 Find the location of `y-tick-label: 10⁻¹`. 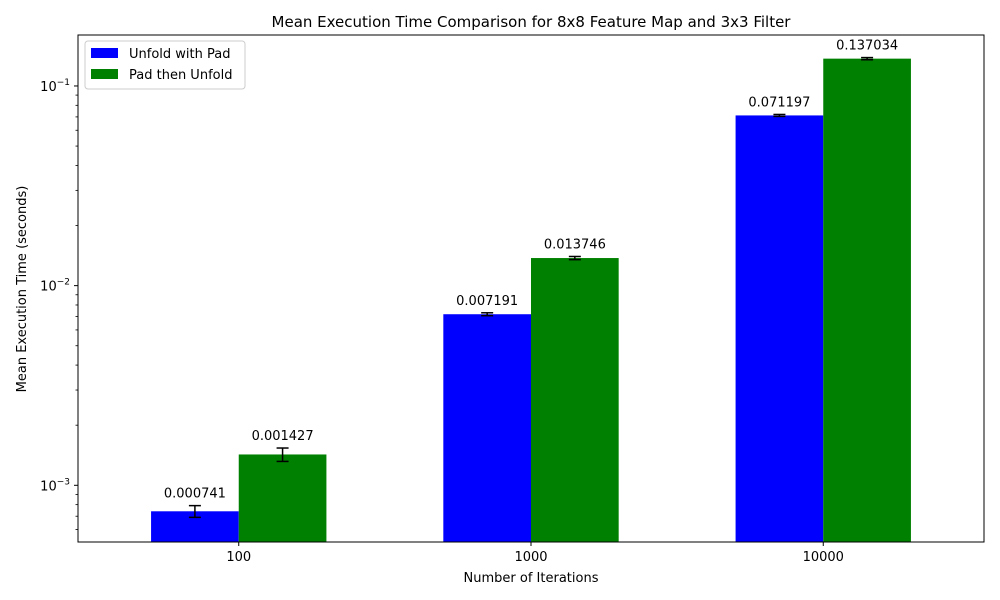

y-tick-label: 10⁻¹ is located at coordinates (55, 86).